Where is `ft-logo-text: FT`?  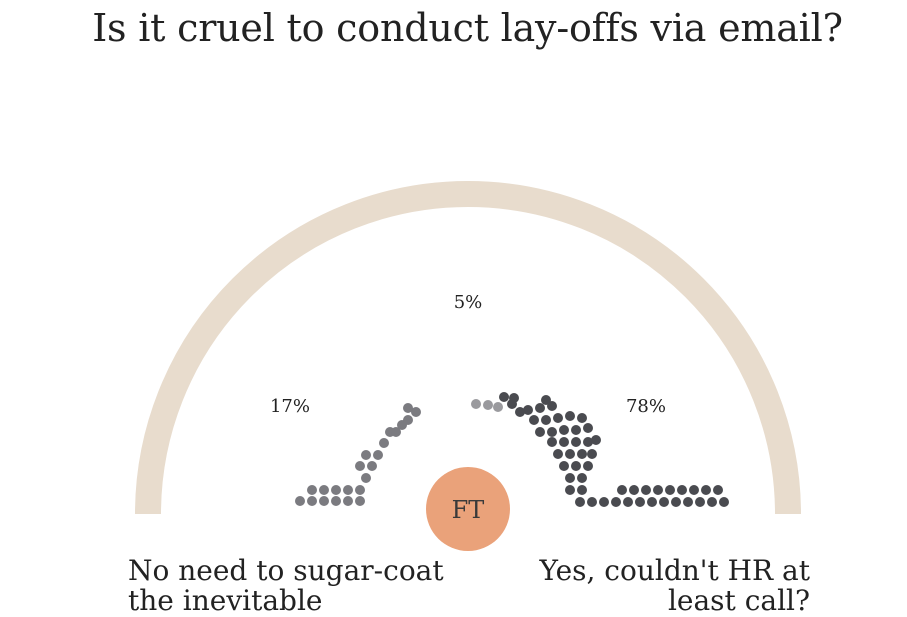 ft-logo-text: FT is located at coordinates (468, 510).